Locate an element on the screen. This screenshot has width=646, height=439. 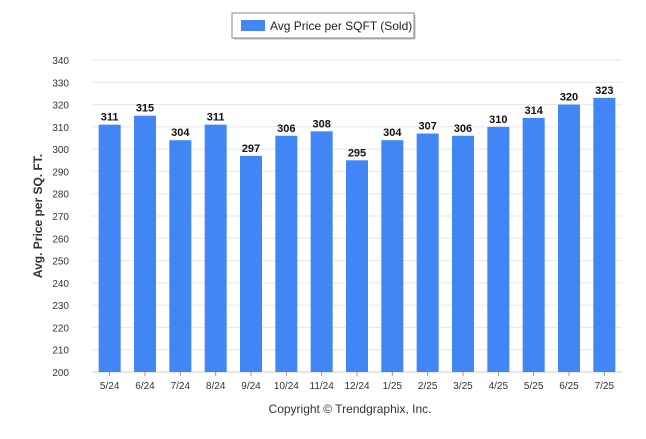
x-tick-label: 12/24 is located at coordinates (356, 386).